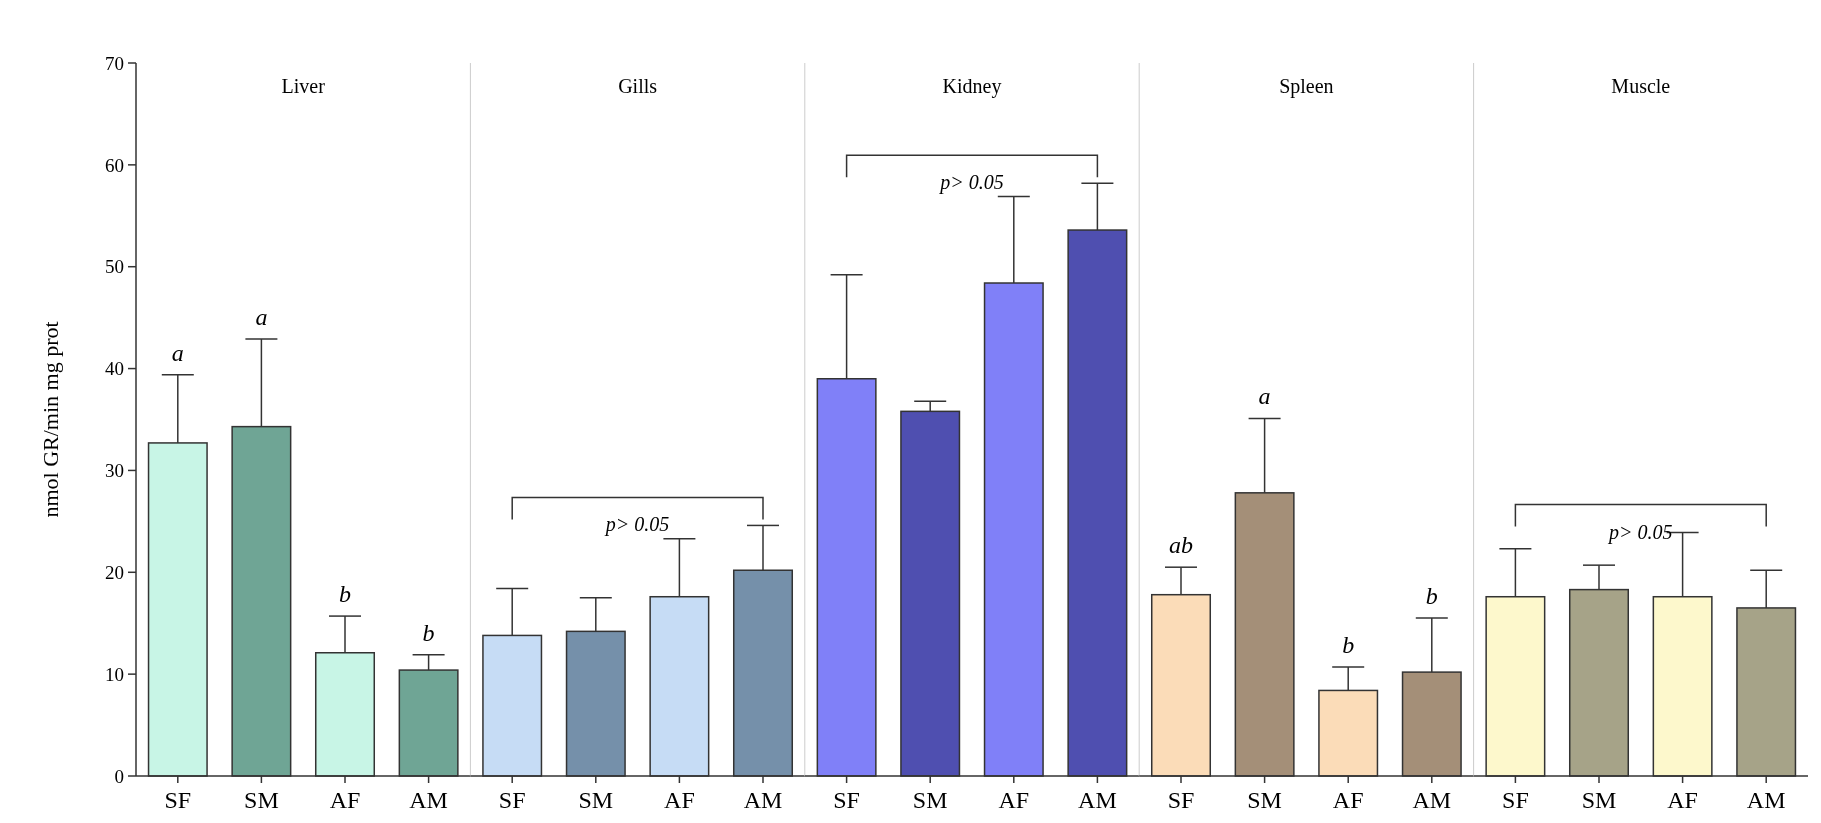 The image size is (1821, 823). Describe the element at coordinates (638, 86) in the screenshot. I see `text: Gills` at that location.